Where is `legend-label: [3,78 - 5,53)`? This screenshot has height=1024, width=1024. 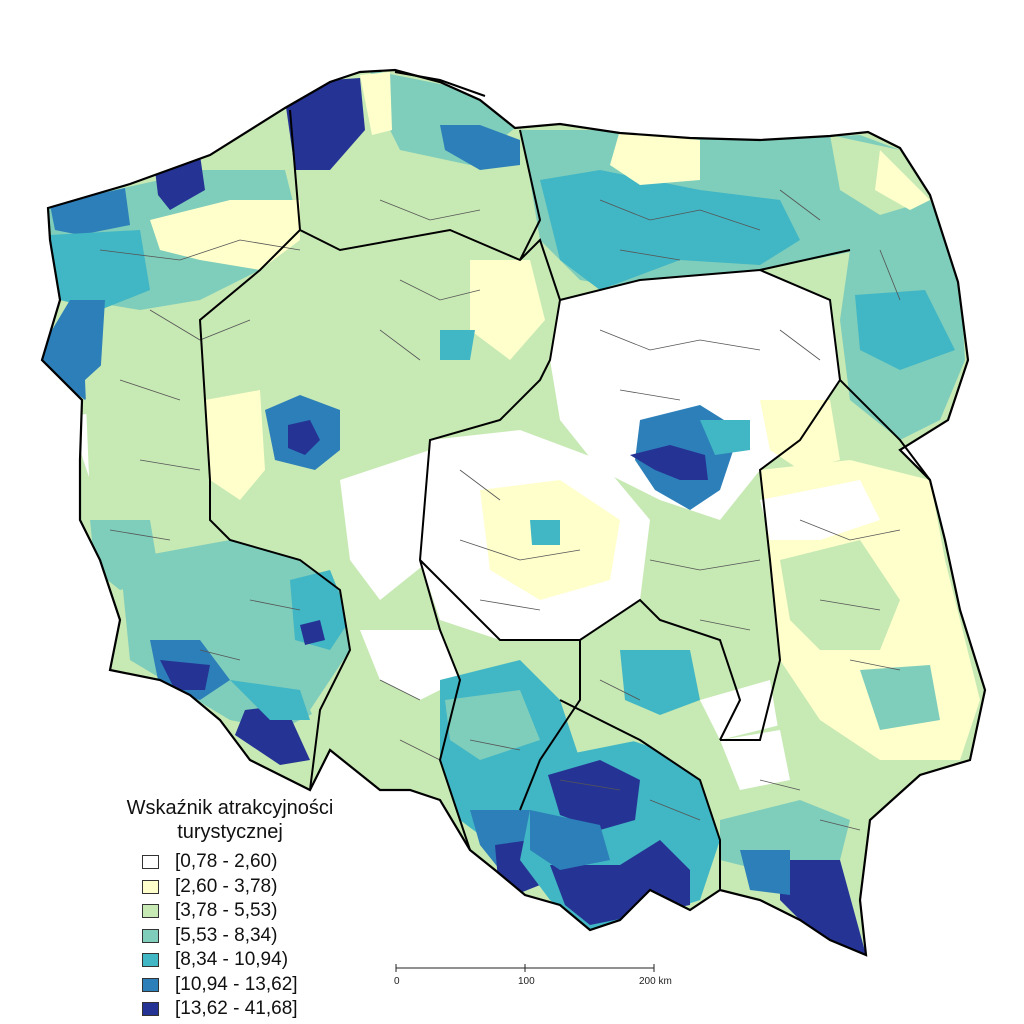 legend-label: [3,78 - 5,53) is located at coordinates (226, 911).